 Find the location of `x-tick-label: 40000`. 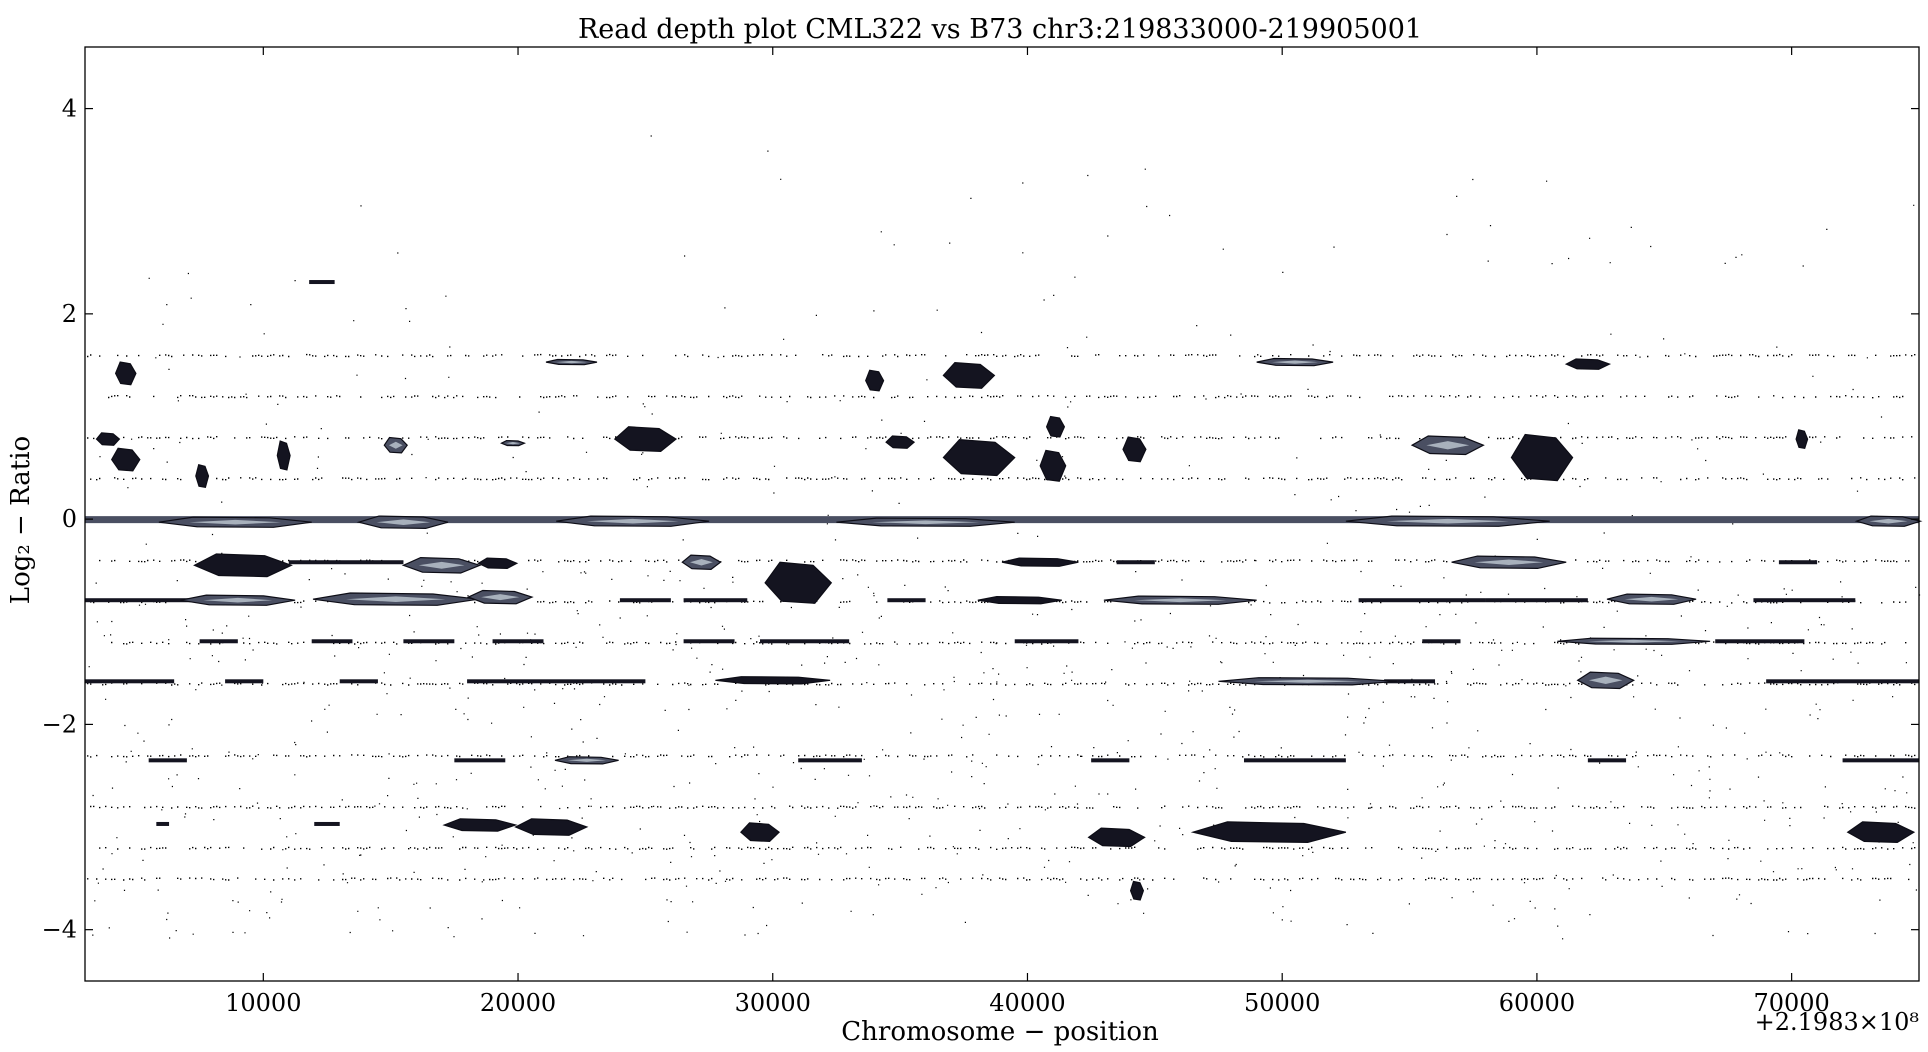

x-tick-label: 40000 is located at coordinates (1027, 1003).